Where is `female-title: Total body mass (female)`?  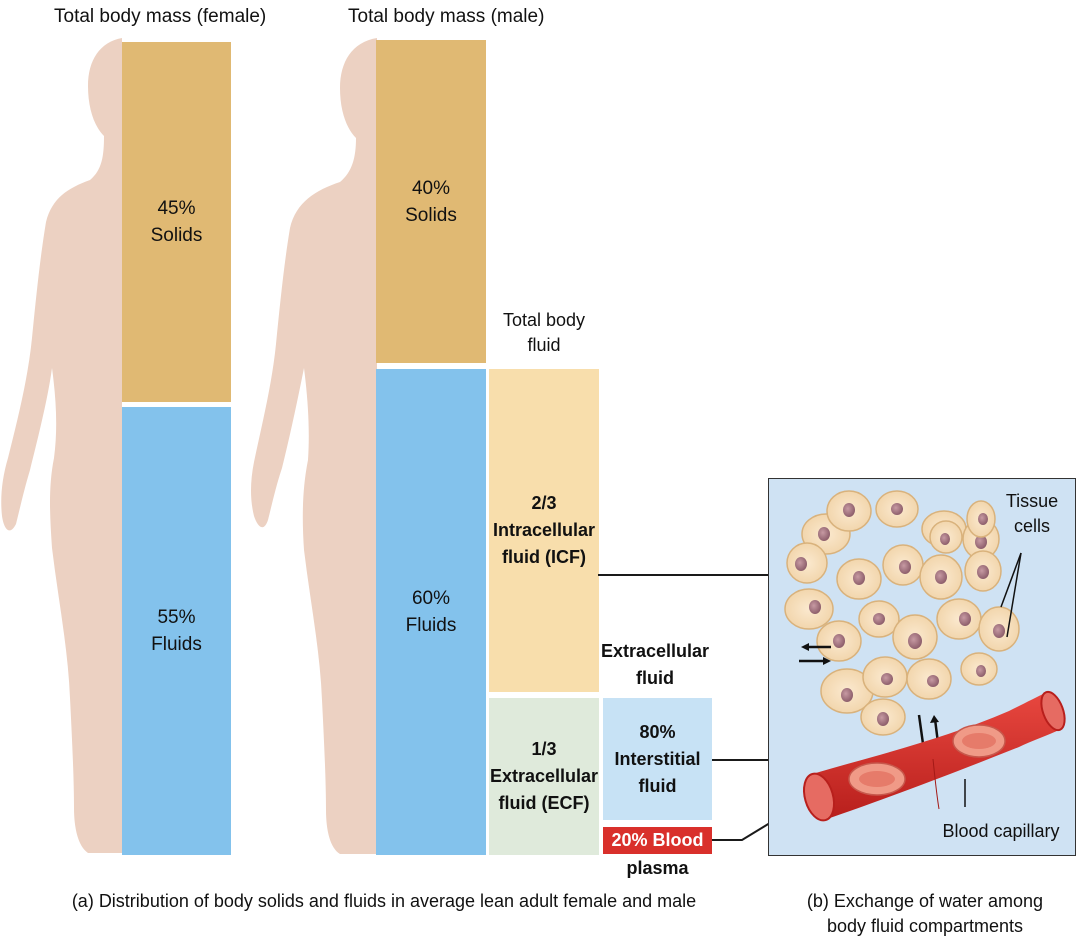
female-title: Total body mass (female) is located at coordinates (160, 16).